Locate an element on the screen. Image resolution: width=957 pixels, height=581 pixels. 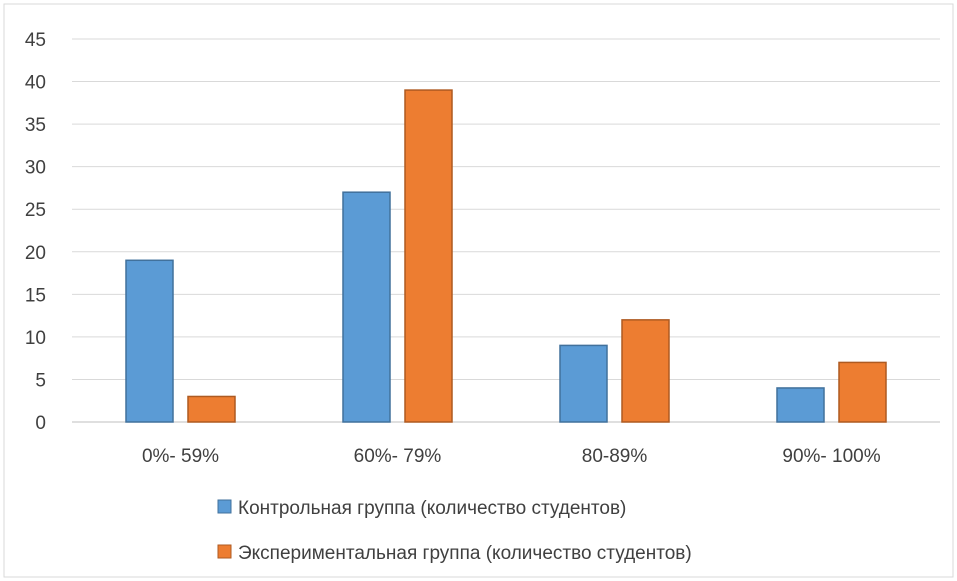
y-tick-label: 5 is located at coordinates (40, 380).